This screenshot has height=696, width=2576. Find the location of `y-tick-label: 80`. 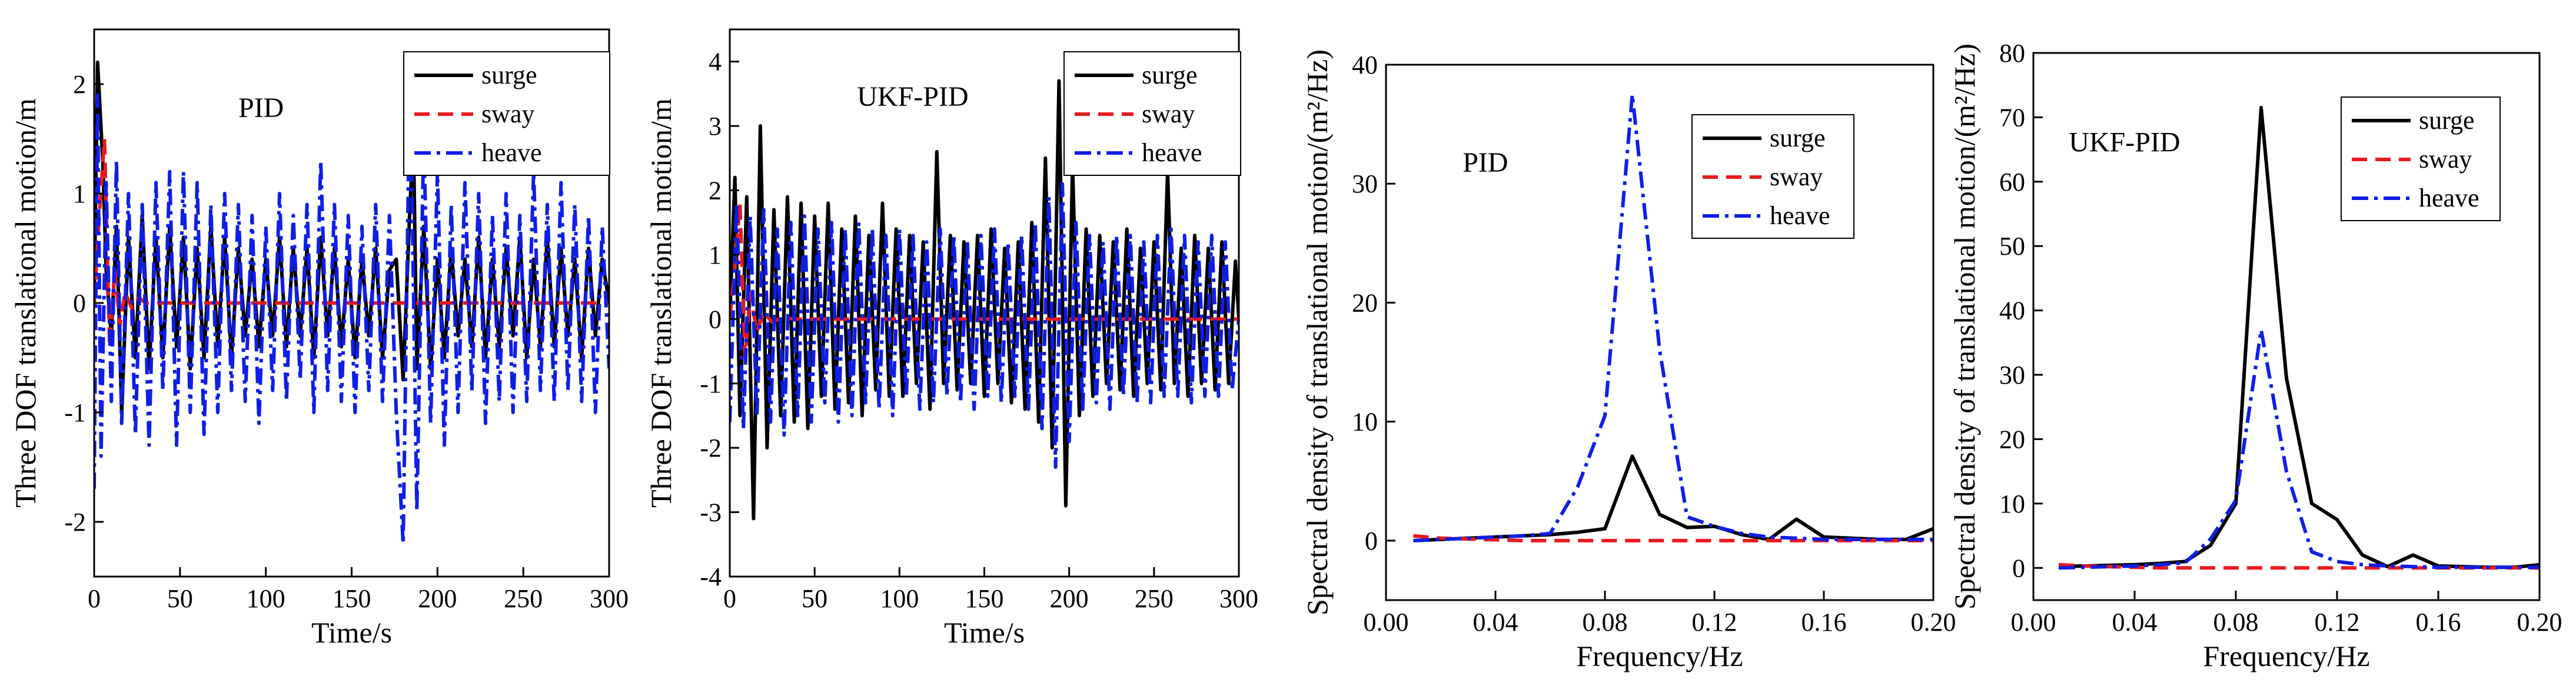

y-tick-label: 80 is located at coordinates (2012, 53).